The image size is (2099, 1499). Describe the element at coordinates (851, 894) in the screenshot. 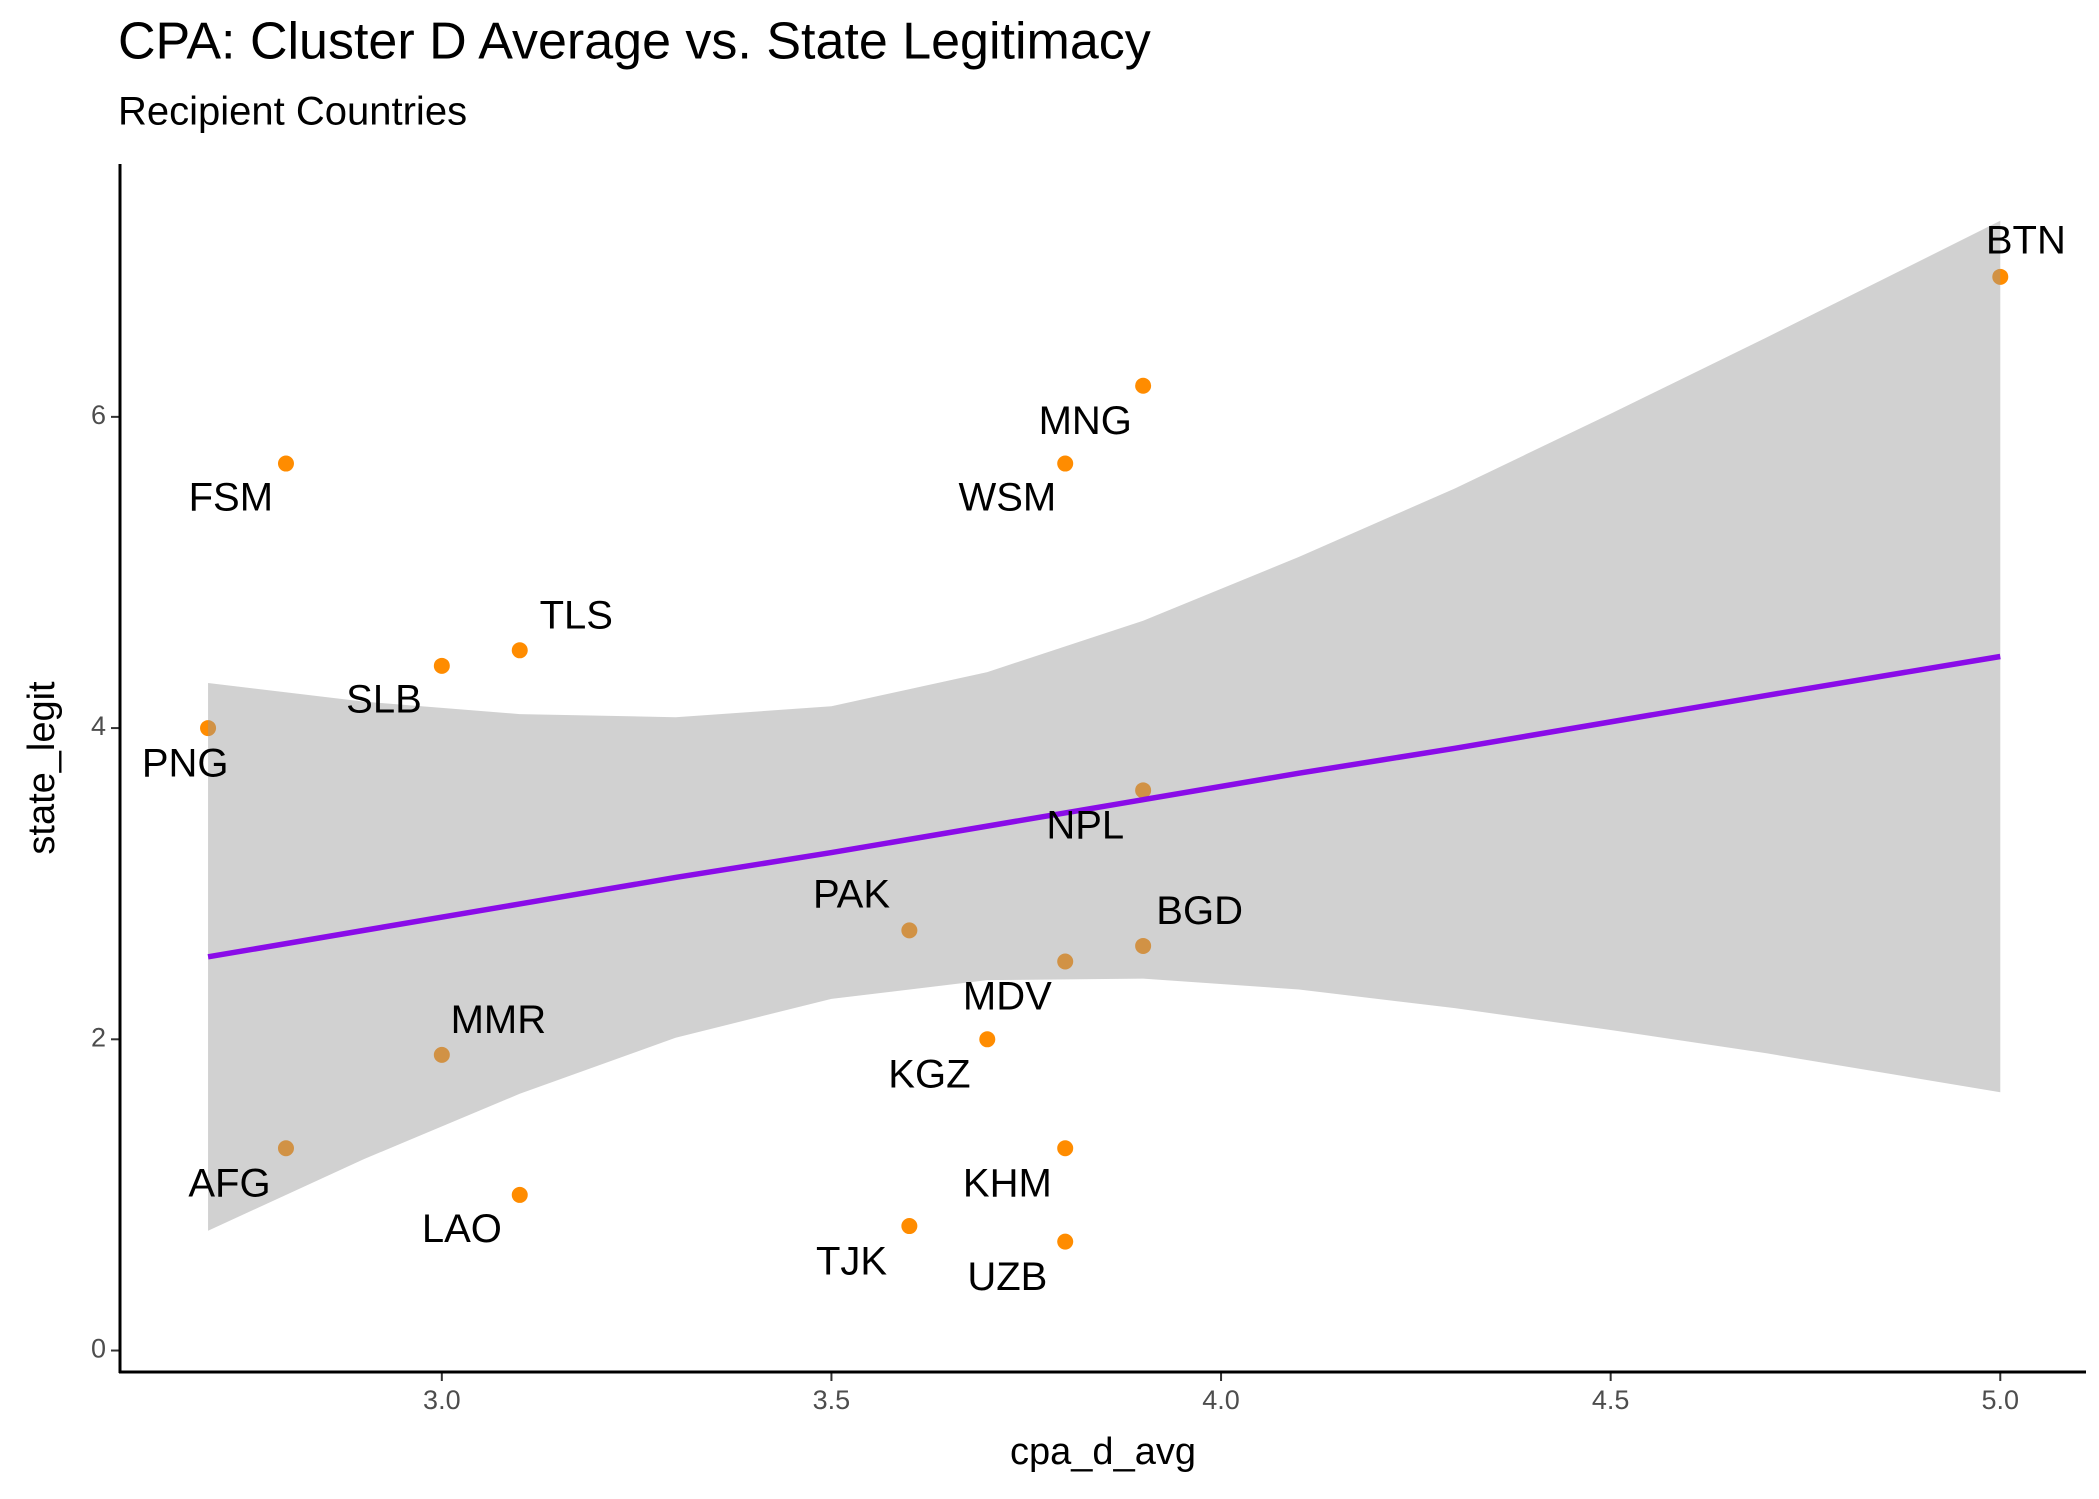

I see `point-label: PAK` at that location.